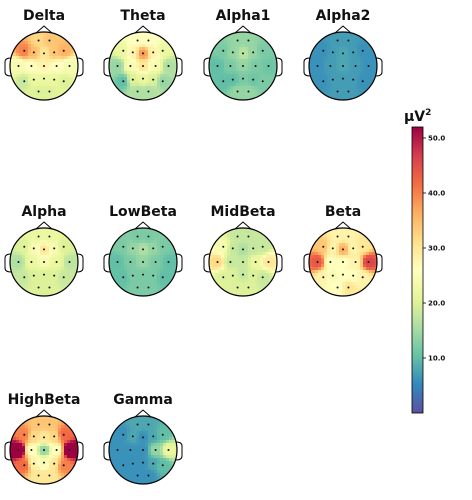 This screenshot has height=500, width=472. I want to click on topomap-title: Alpha, so click(43, 212).